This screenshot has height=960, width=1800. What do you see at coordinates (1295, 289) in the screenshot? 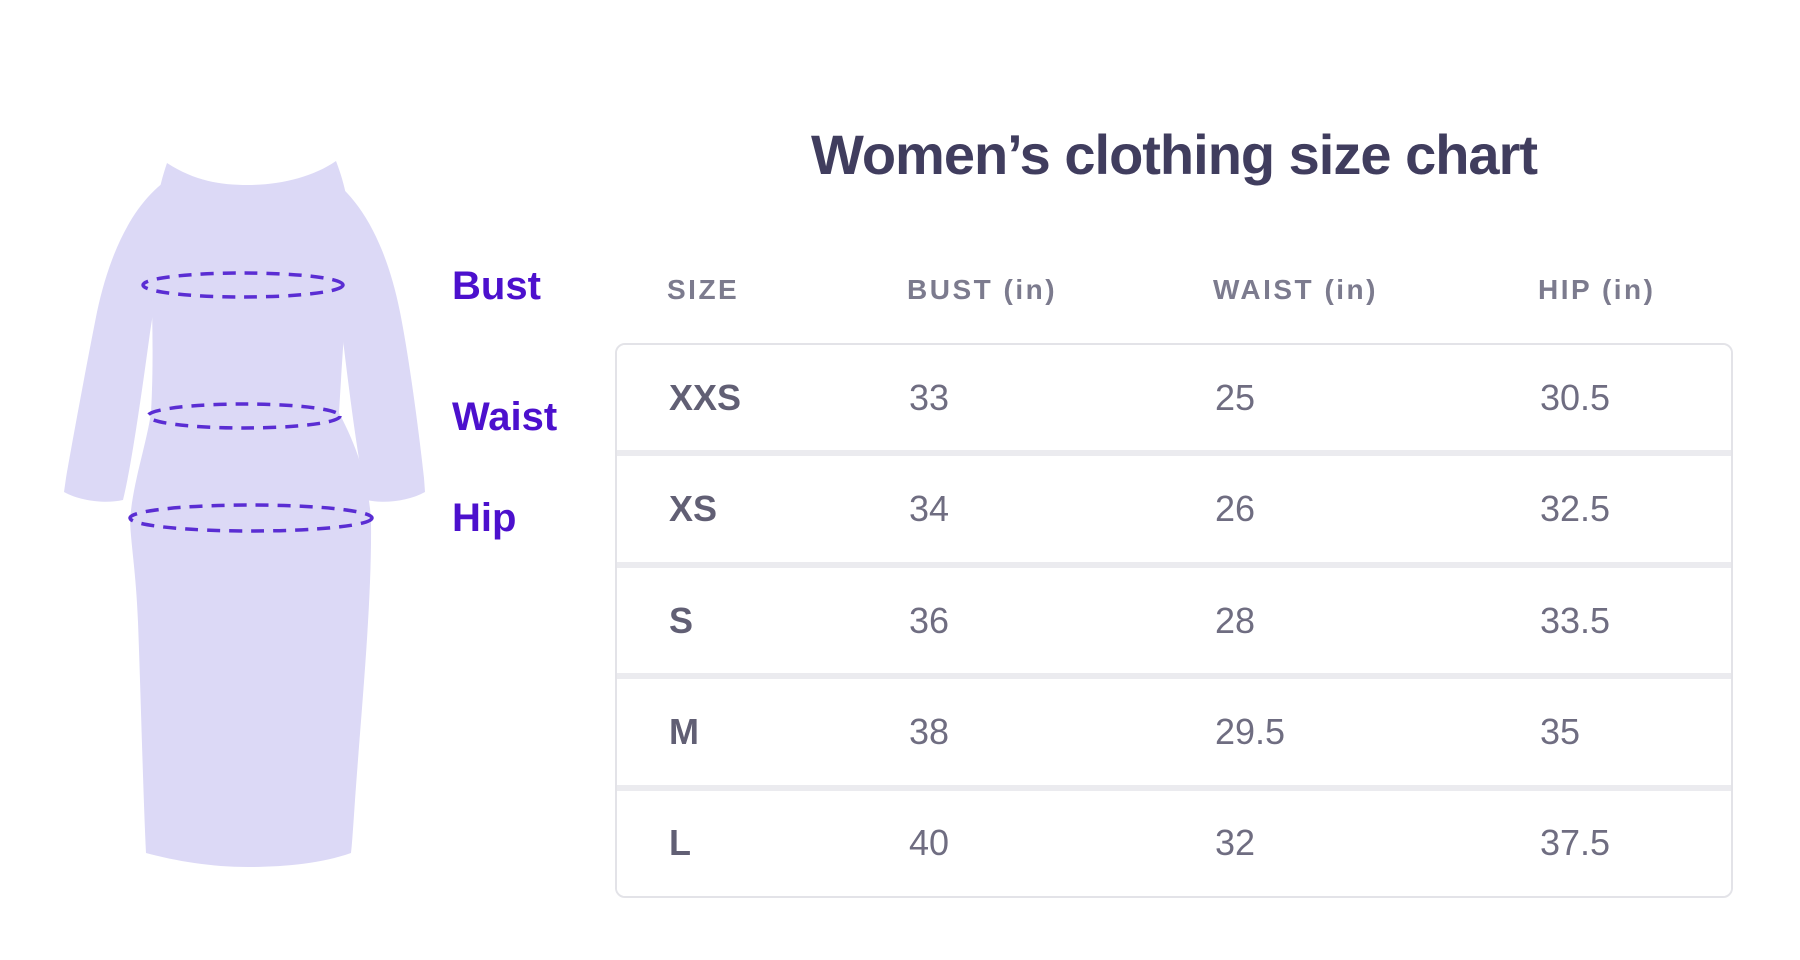
I see `column-header-waist: WAIST (in)` at bounding box center [1295, 289].